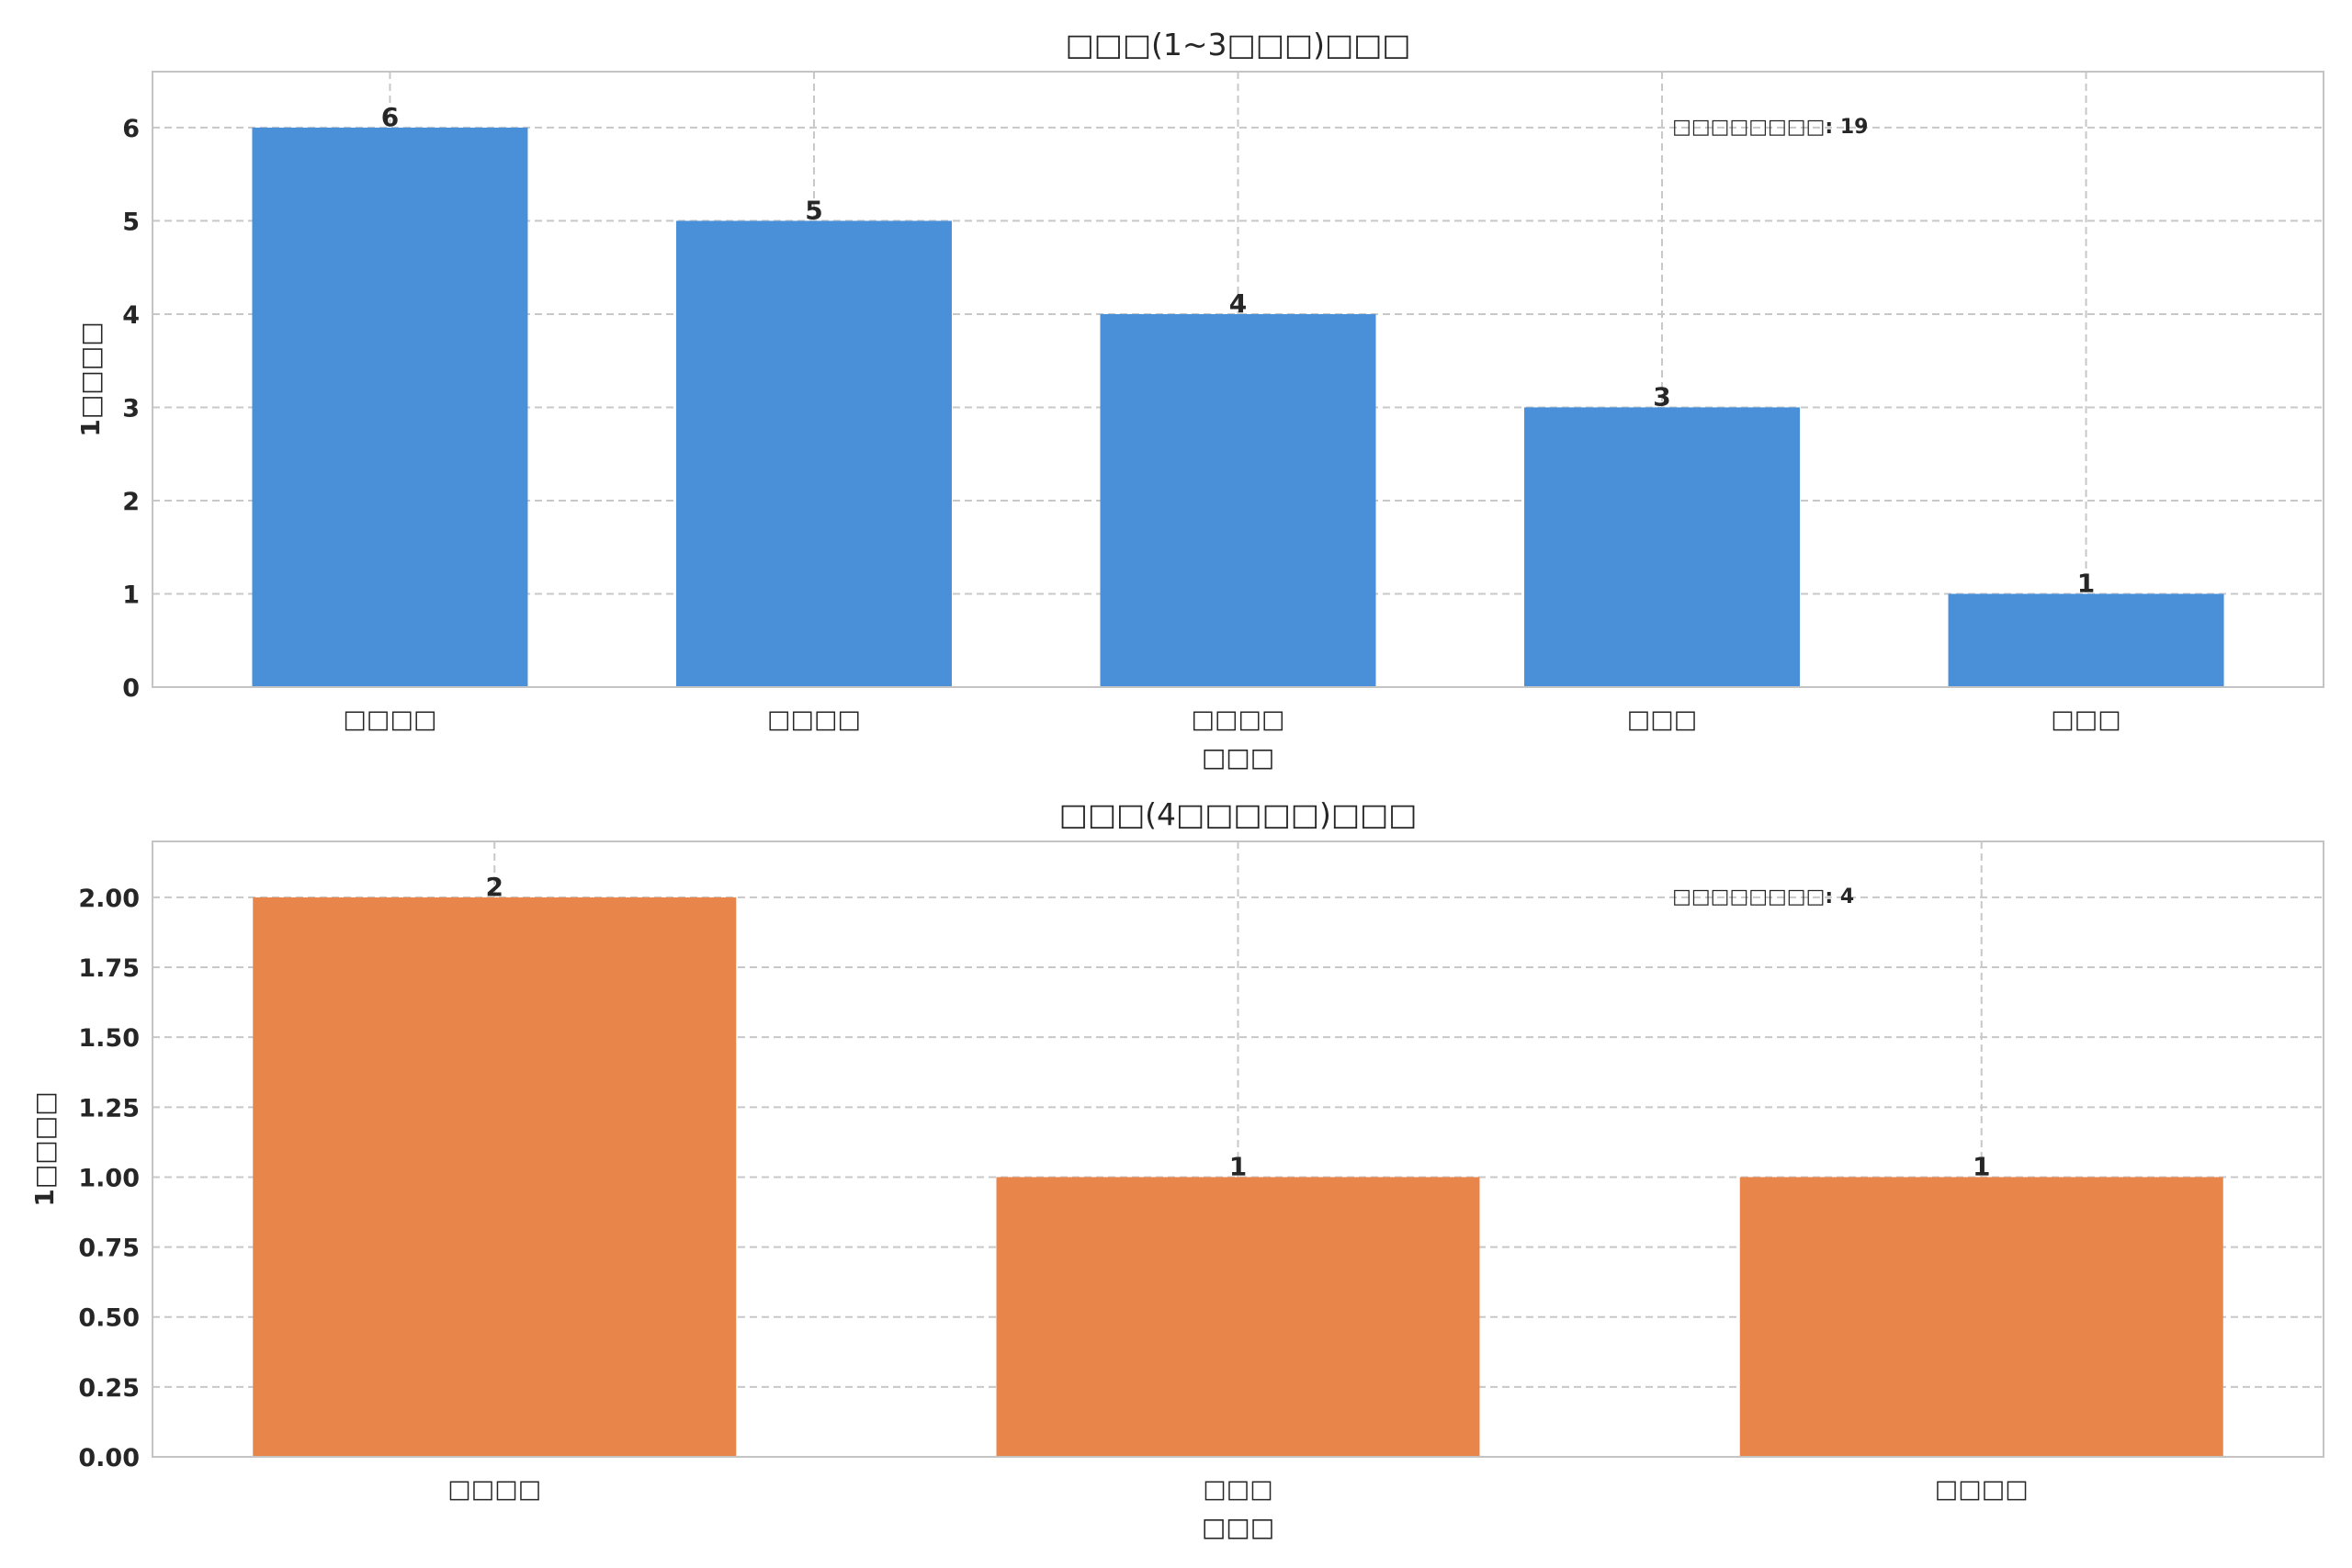 This screenshot has width=2352, height=1568. What do you see at coordinates (1237, 44) in the screenshot?
I see `chart-title: □□□(1~3□□□)□□□` at bounding box center [1237, 44].